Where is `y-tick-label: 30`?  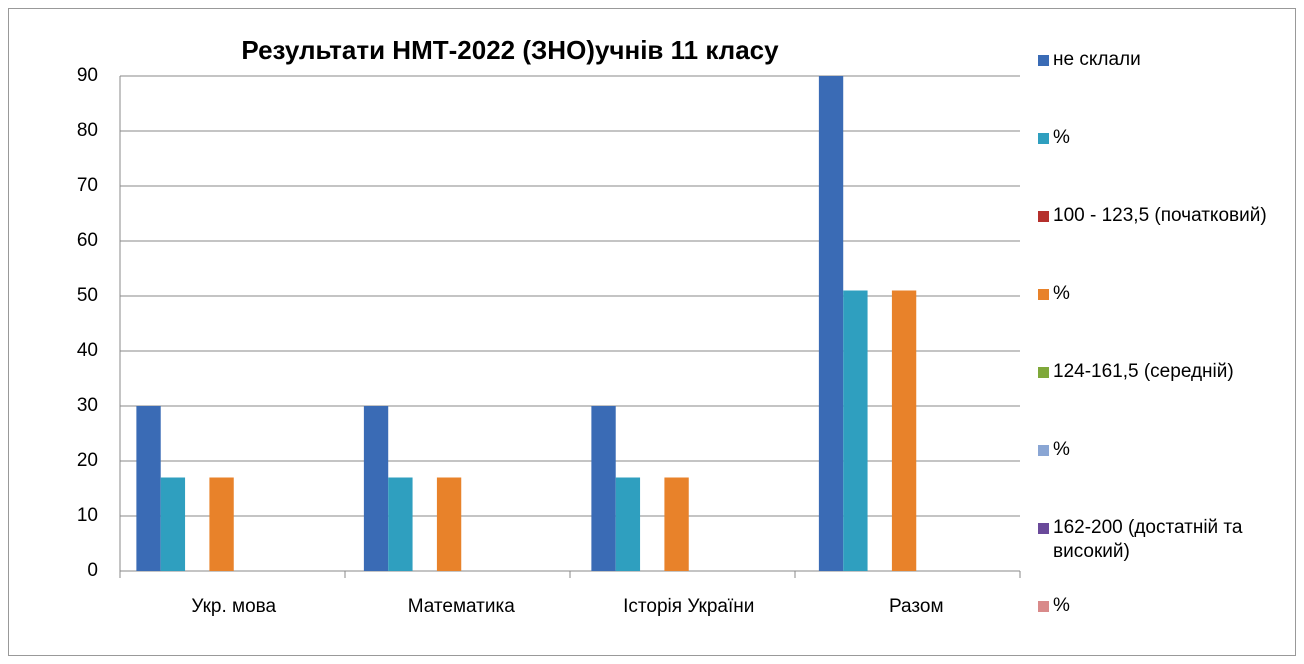 y-tick-label: 30 is located at coordinates (87, 405).